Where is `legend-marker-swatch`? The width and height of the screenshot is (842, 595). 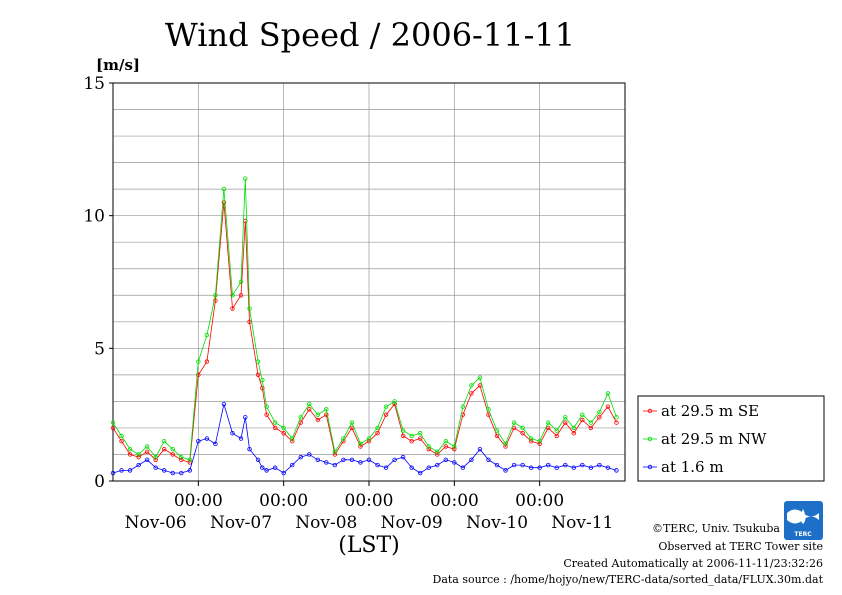 legend-marker-swatch is located at coordinates (650, 411).